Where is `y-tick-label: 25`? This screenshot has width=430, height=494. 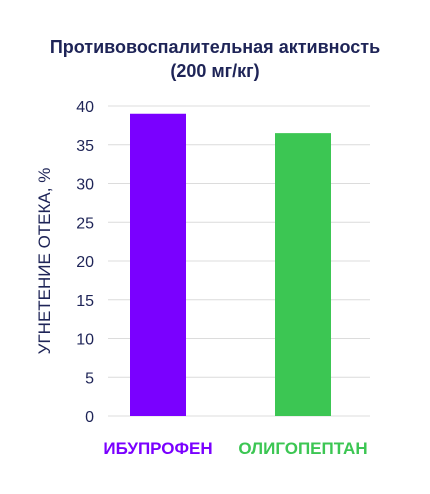 y-tick-label: 25 is located at coordinates (85, 223).